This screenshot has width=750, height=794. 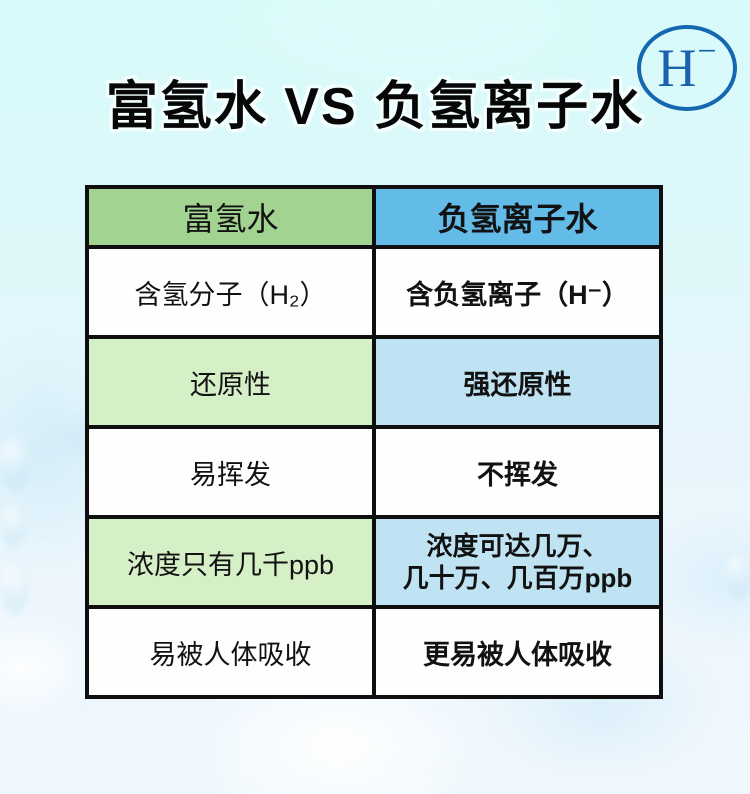 I want to click on table-header: 富氢水 负氢离子水, so click(x=374, y=217).